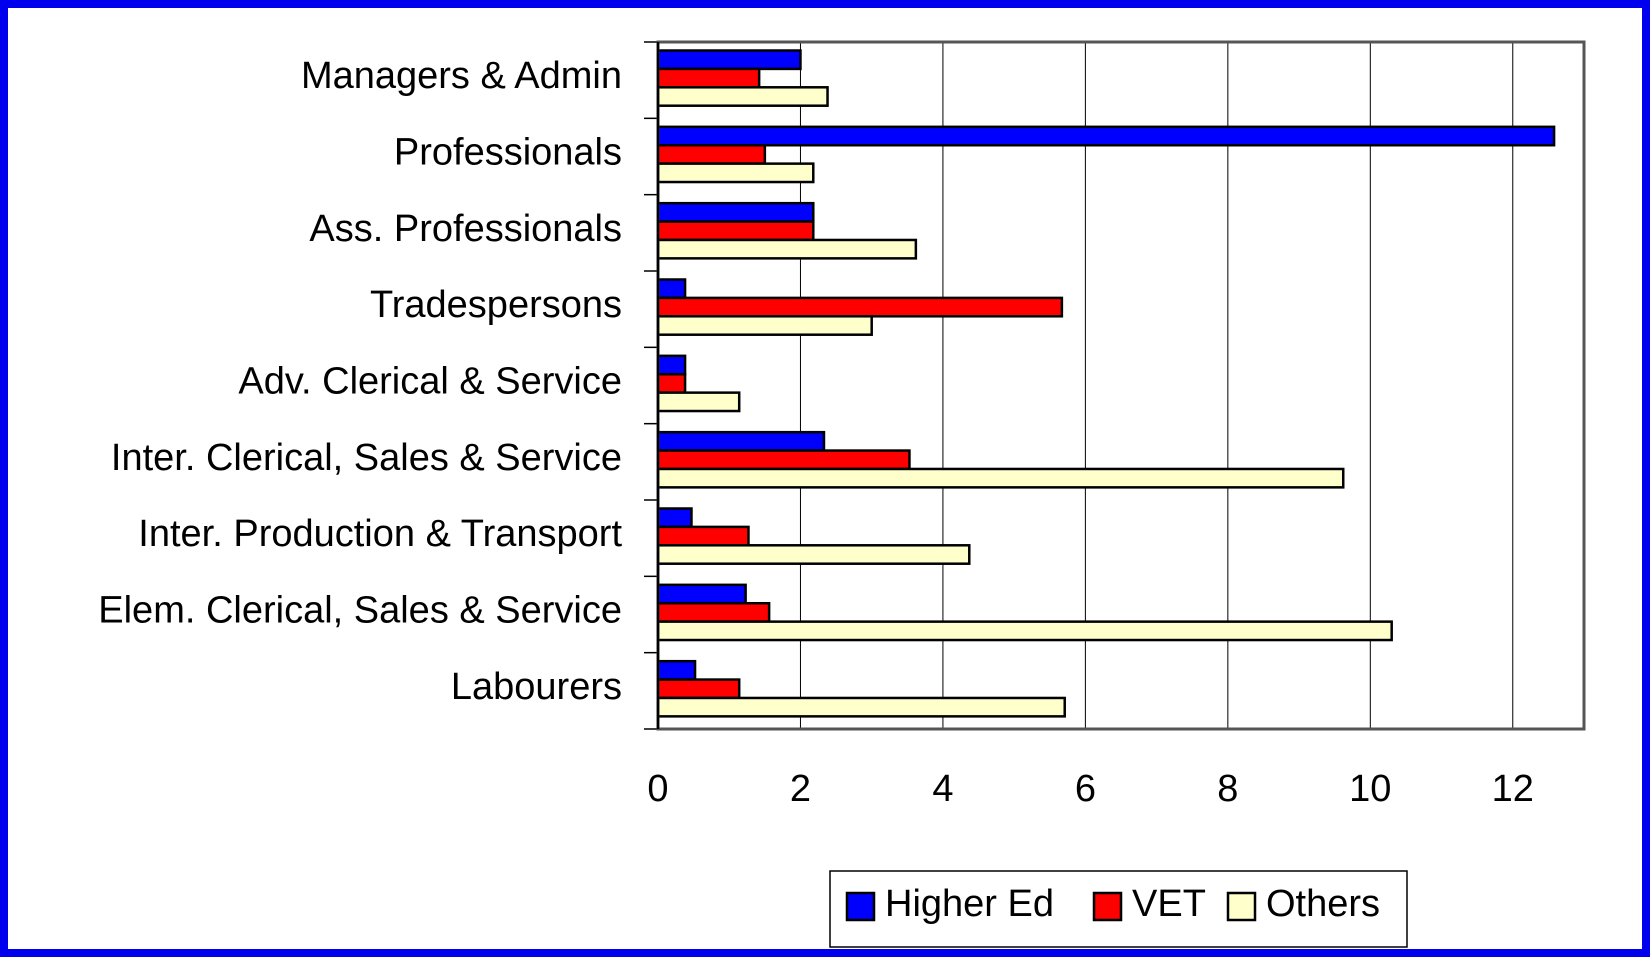 Image resolution: width=1650 pixels, height=962 pixels. What do you see at coordinates (430, 381) in the screenshot?
I see `y-tick-label: Adv. Clerical & Service` at bounding box center [430, 381].